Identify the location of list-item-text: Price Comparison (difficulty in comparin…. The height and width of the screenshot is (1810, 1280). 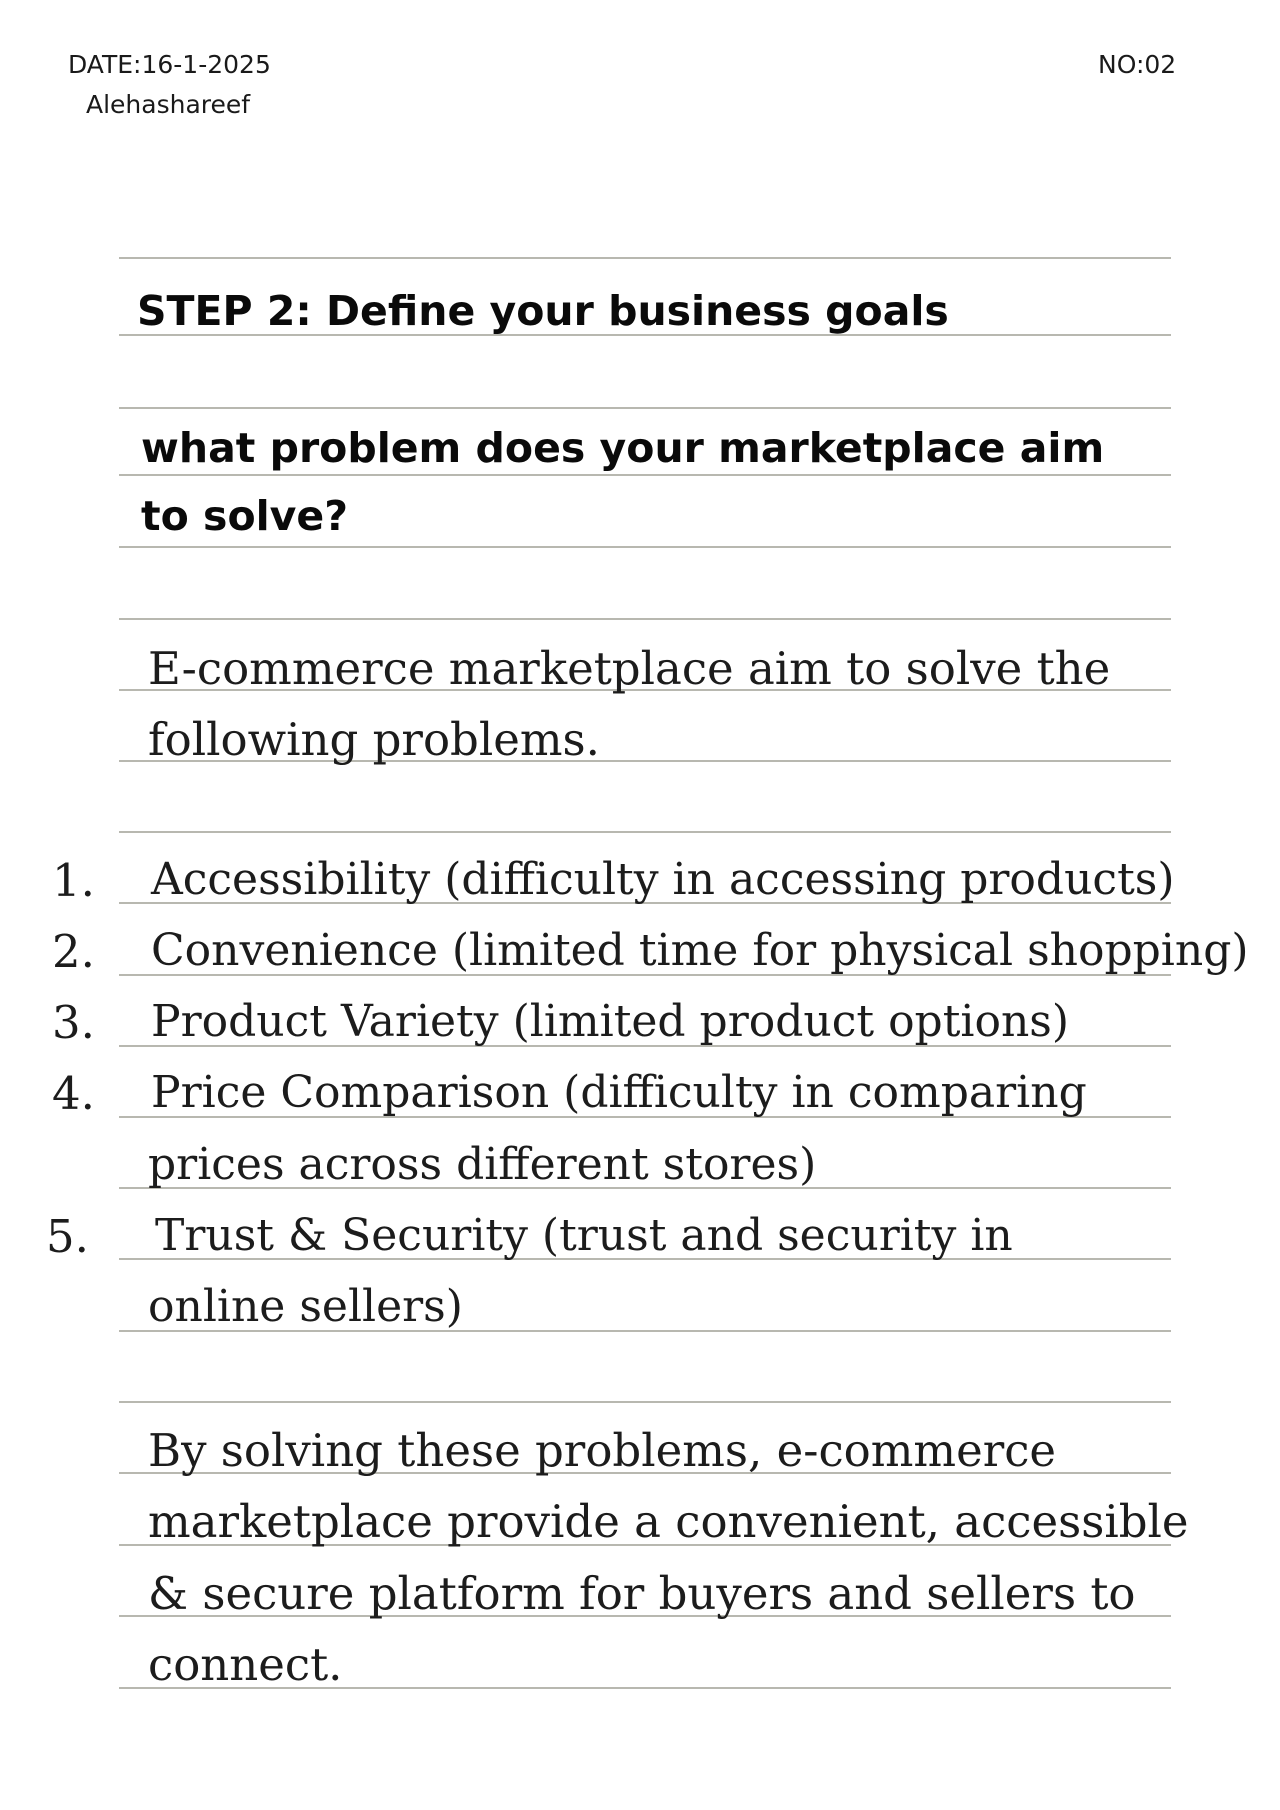
(619, 1092).